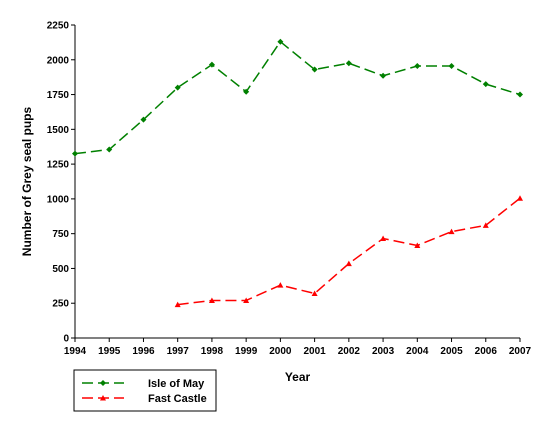  What do you see at coordinates (103, 398) in the screenshot?
I see `legend-marker-fast-castle` at bounding box center [103, 398].